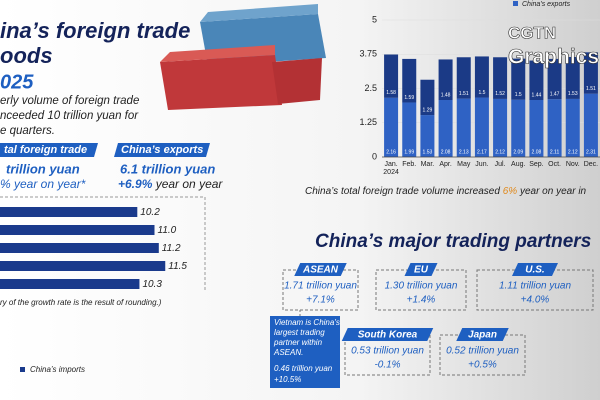 The height and width of the screenshot is (400, 600). What do you see at coordinates (43, 184) in the screenshot?
I see `total-change: % year on year*` at bounding box center [43, 184].